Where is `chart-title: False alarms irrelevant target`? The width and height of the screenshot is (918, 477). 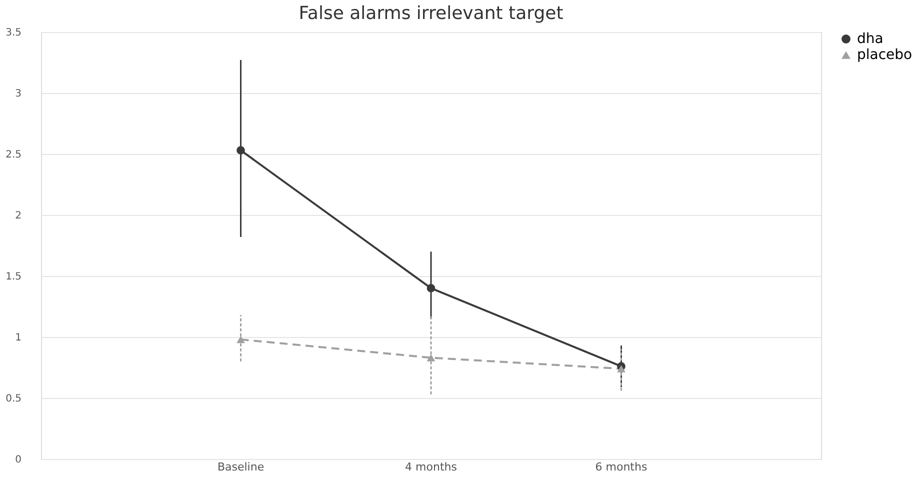 chart-title: False alarms irrelevant target is located at coordinates (431, 13).